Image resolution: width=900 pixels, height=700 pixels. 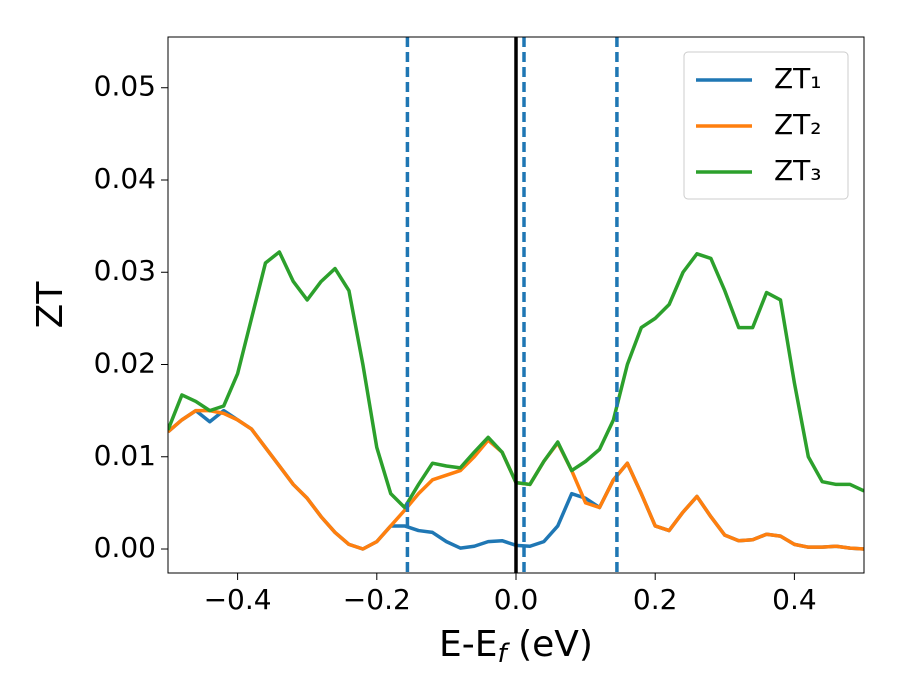 I want to click on y-axis-label: ZT, so click(x=50, y=305).